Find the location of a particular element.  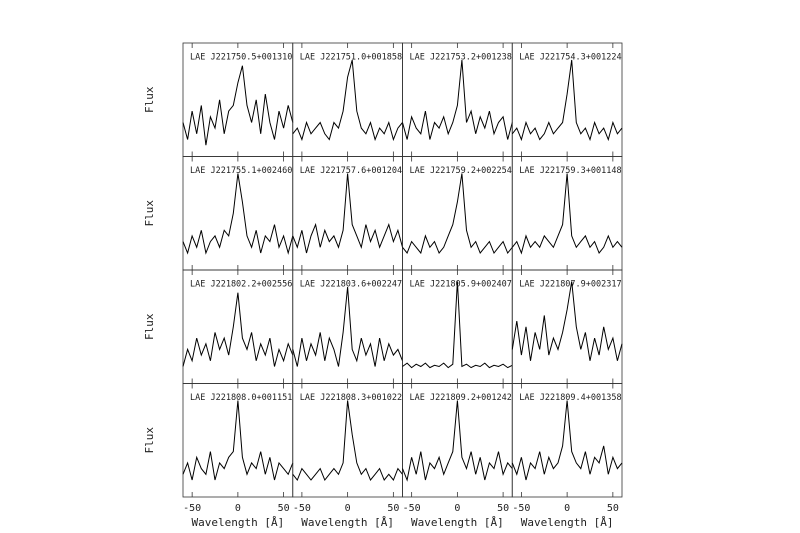

panel: LAE J221751.0+001858 is located at coordinates (347, 99).